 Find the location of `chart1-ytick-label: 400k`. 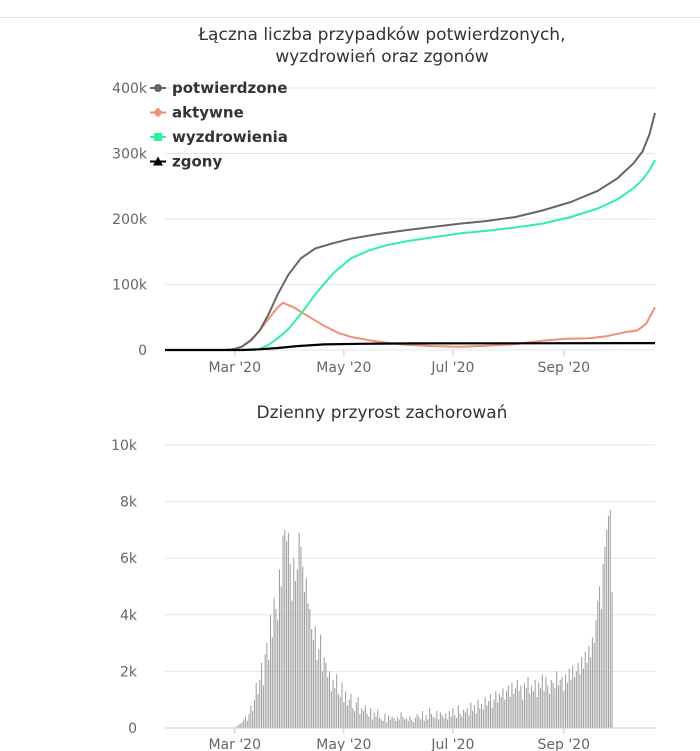

chart1-ytick-label: 400k is located at coordinates (130, 89).